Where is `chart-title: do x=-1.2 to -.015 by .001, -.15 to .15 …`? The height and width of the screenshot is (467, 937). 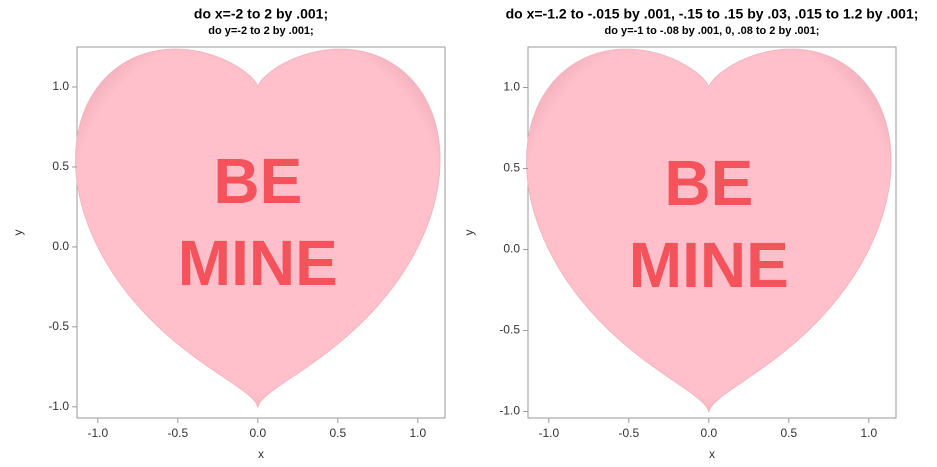 chart-title: do x=-1.2 to -.015 by .001, -.15 to .15 … is located at coordinates (712, 14).